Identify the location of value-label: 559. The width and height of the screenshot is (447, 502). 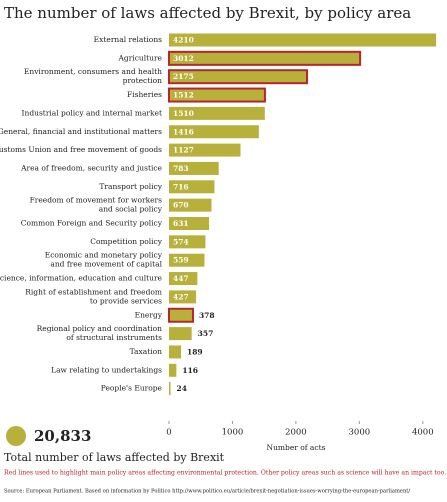
(181, 260).